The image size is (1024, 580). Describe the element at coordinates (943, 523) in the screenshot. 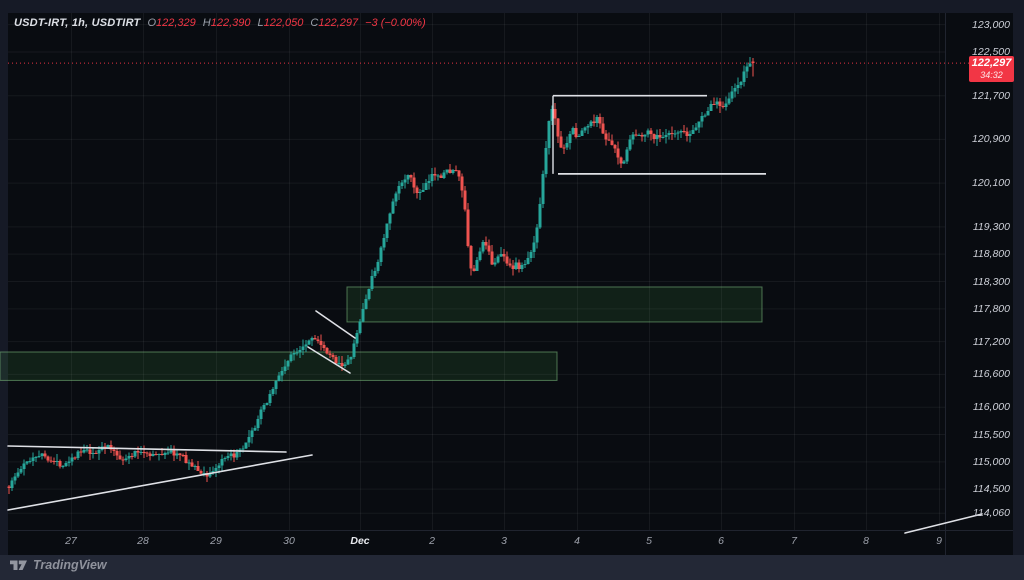

I see `bottom-right-line` at that location.